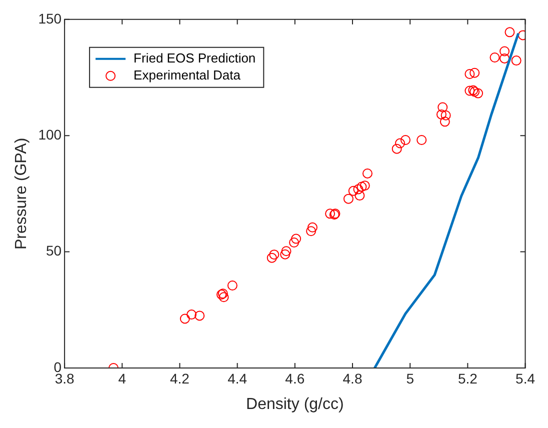  Describe the element at coordinates (526, 378) in the screenshot. I see `x-tick-label: 5.4` at that location.